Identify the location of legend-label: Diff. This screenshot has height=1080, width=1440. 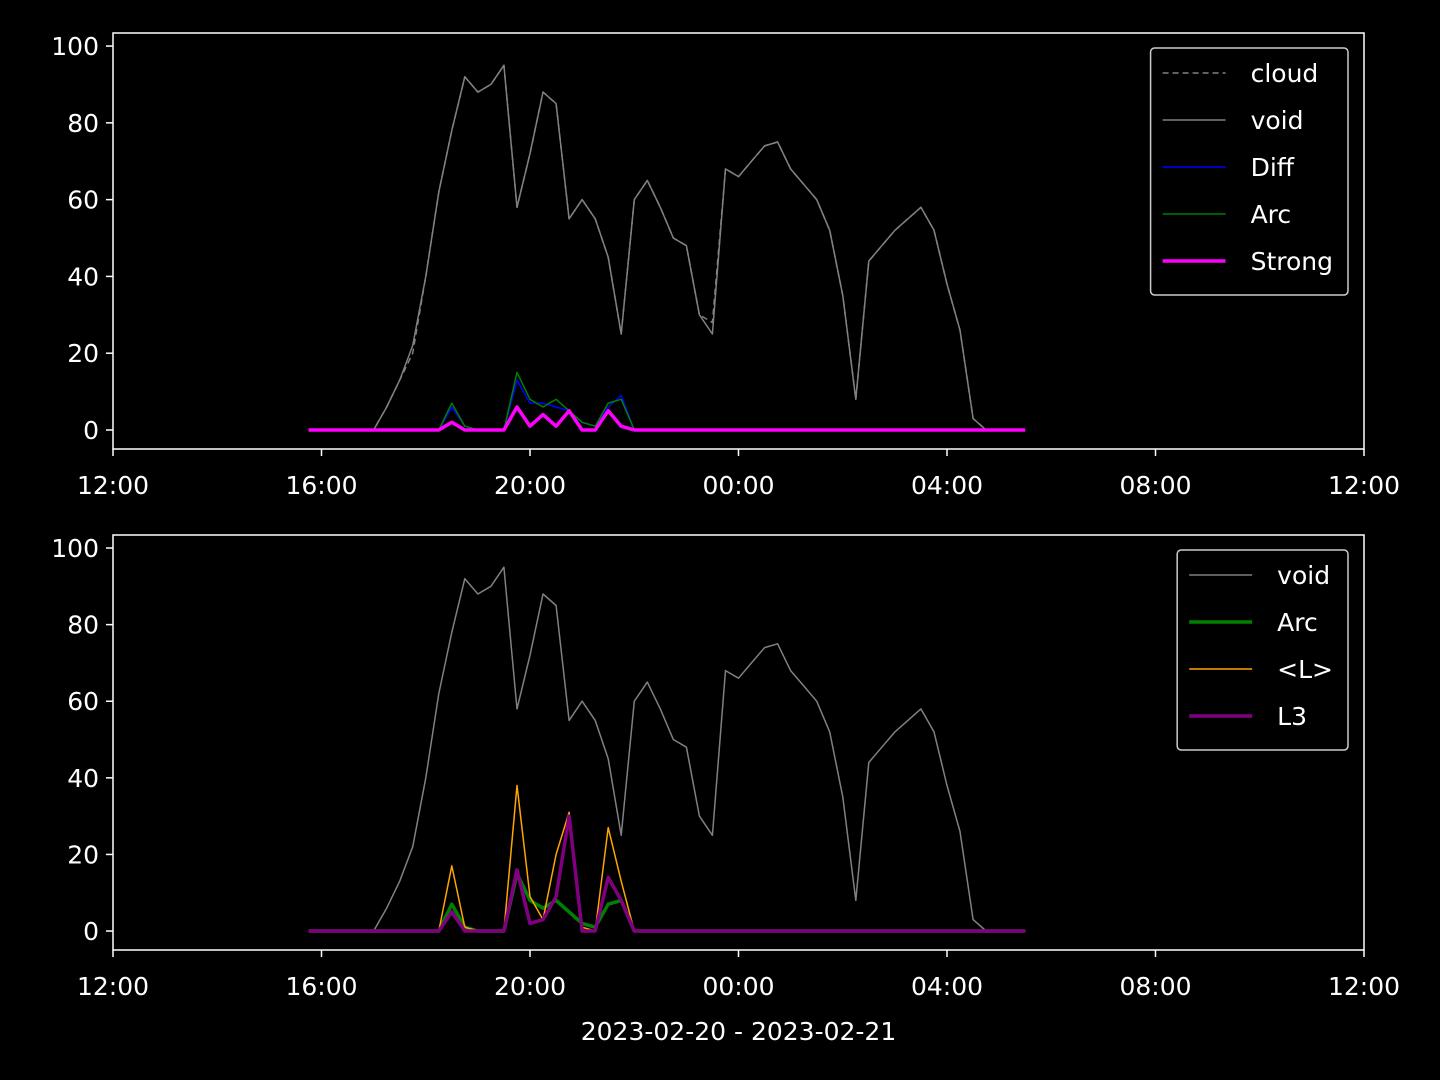
(1273, 167).